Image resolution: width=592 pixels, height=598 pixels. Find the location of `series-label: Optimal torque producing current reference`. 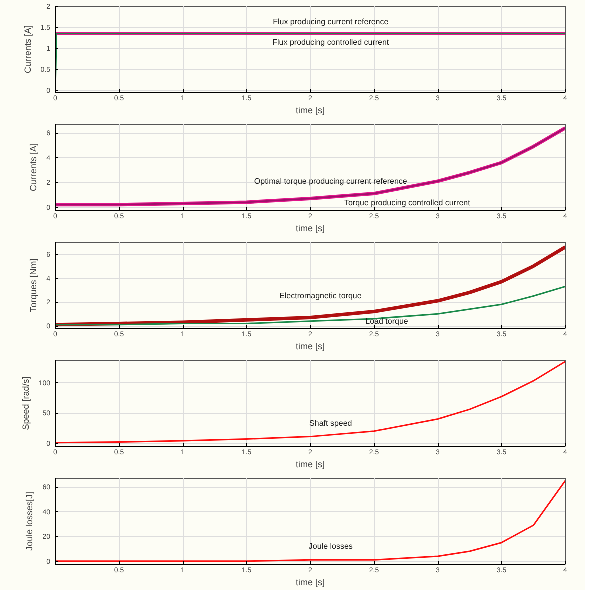

series-label: Optimal torque producing current reference is located at coordinates (331, 181).